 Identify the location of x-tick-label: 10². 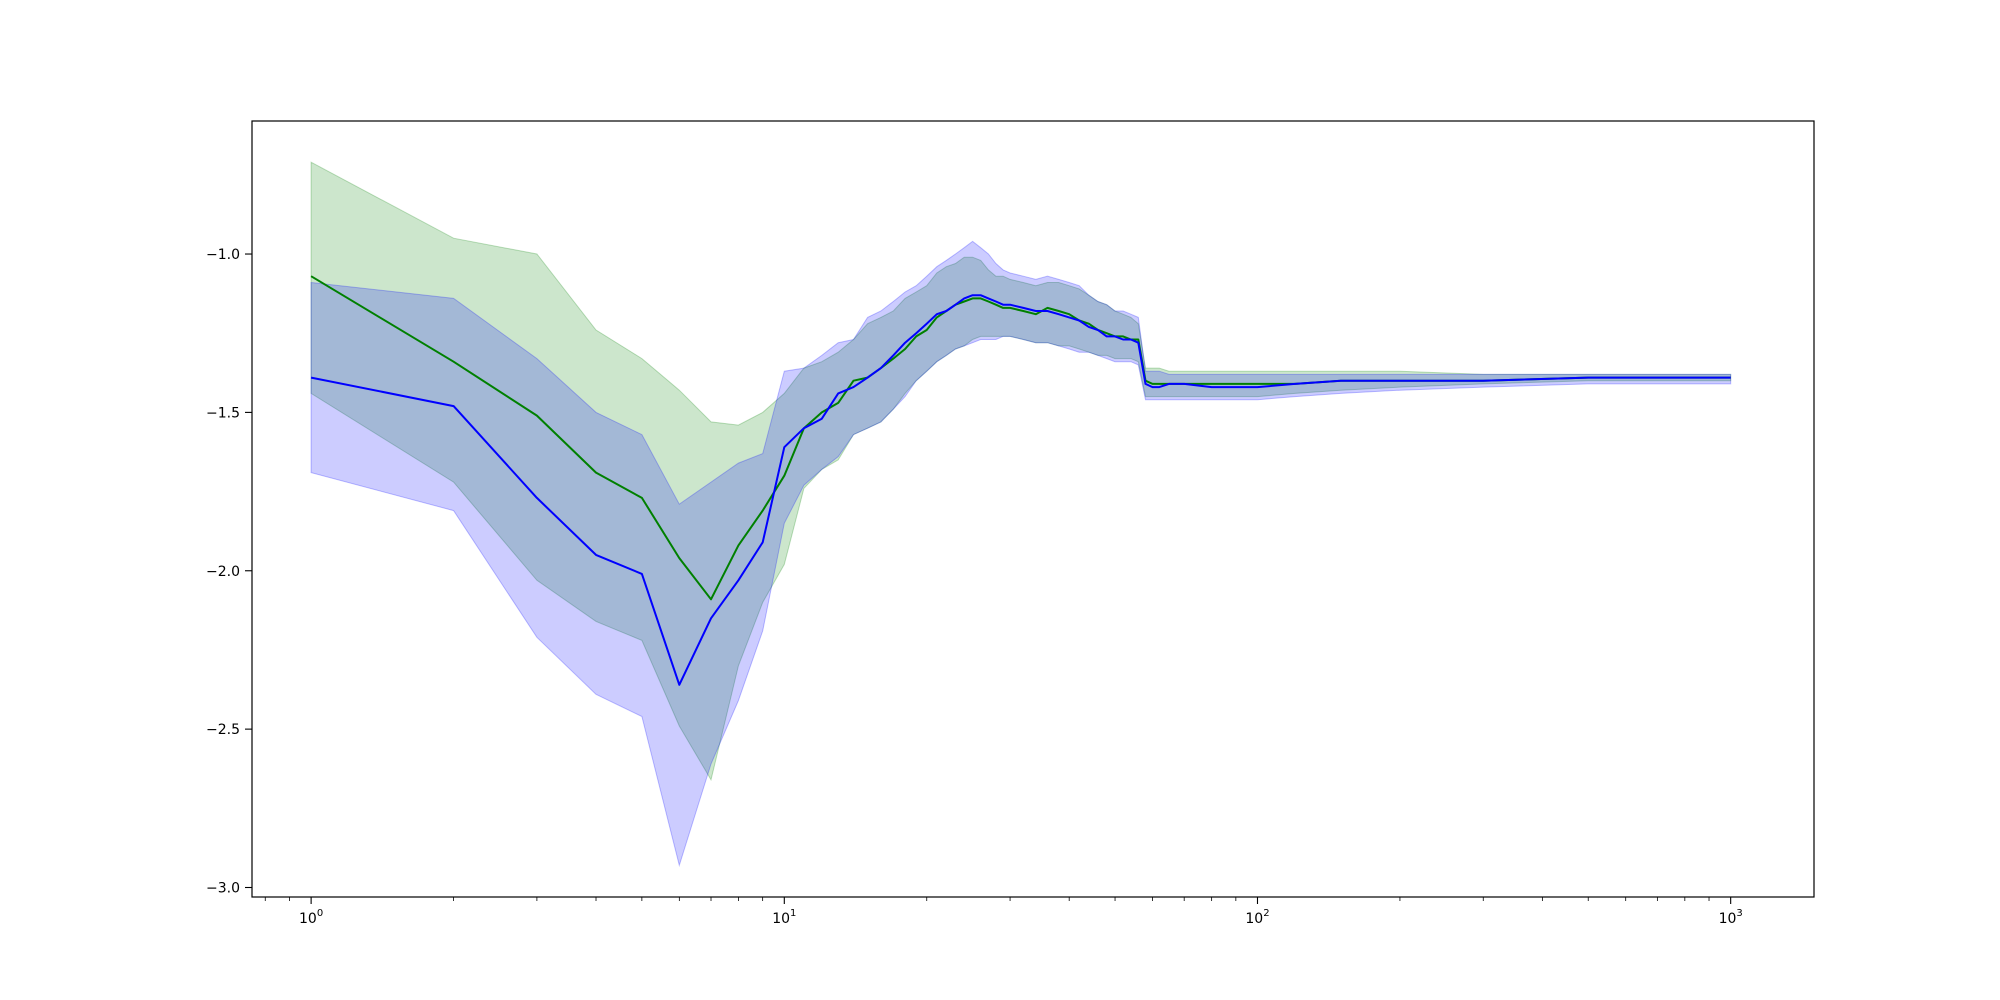
(1257, 917).